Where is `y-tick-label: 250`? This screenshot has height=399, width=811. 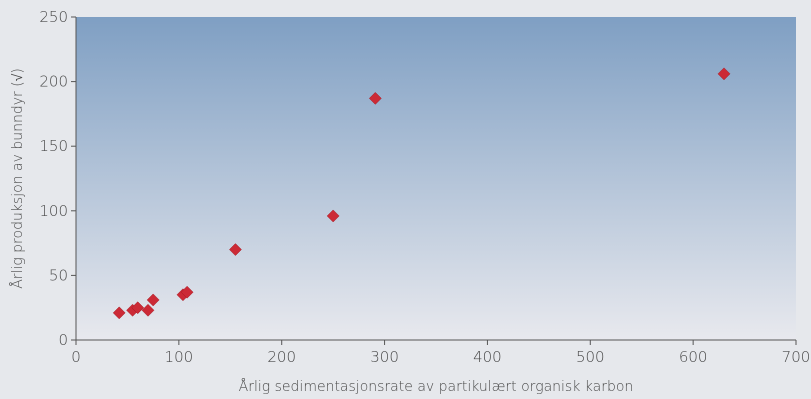 y-tick-label: 250 is located at coordinates (53, 17).